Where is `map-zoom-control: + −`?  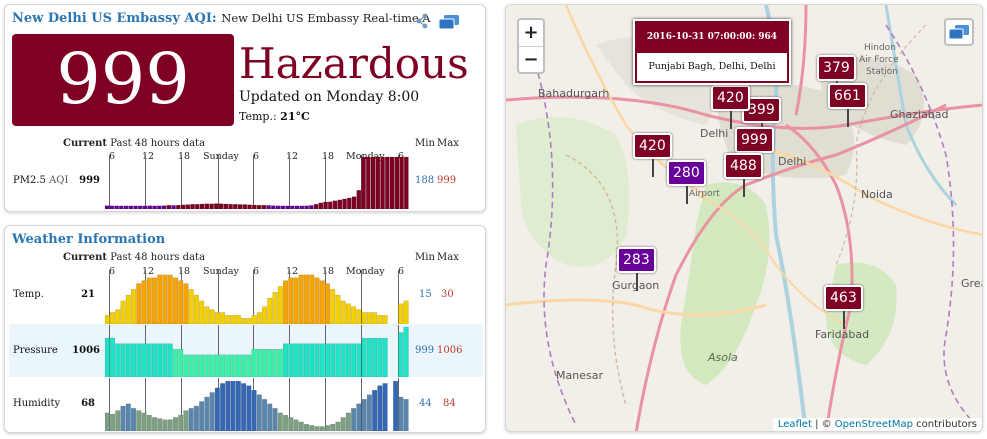
map-zoom-control: + − is located at coordinates (531, 46).